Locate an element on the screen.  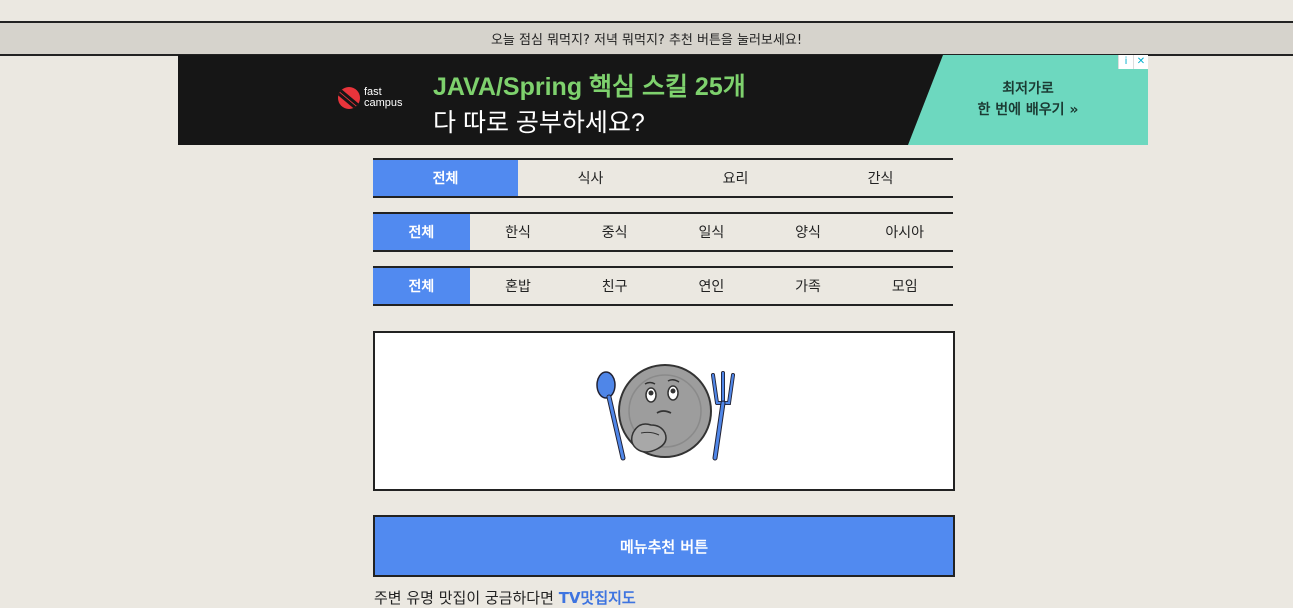
ad-logo-line2: campus is located at coordinates (383, 103).